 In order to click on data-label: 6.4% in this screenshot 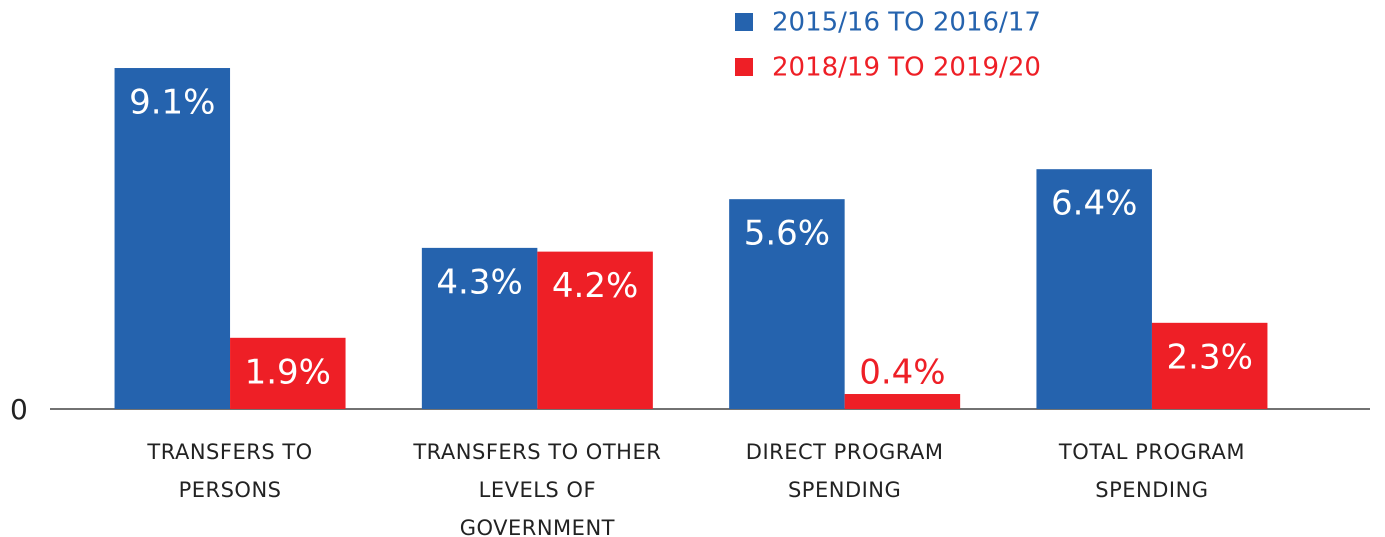, I will do `click(1094, 204)`.